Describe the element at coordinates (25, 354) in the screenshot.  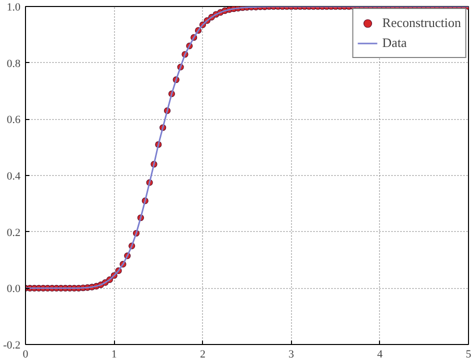
I see `x-tick-label: 0` at that location.